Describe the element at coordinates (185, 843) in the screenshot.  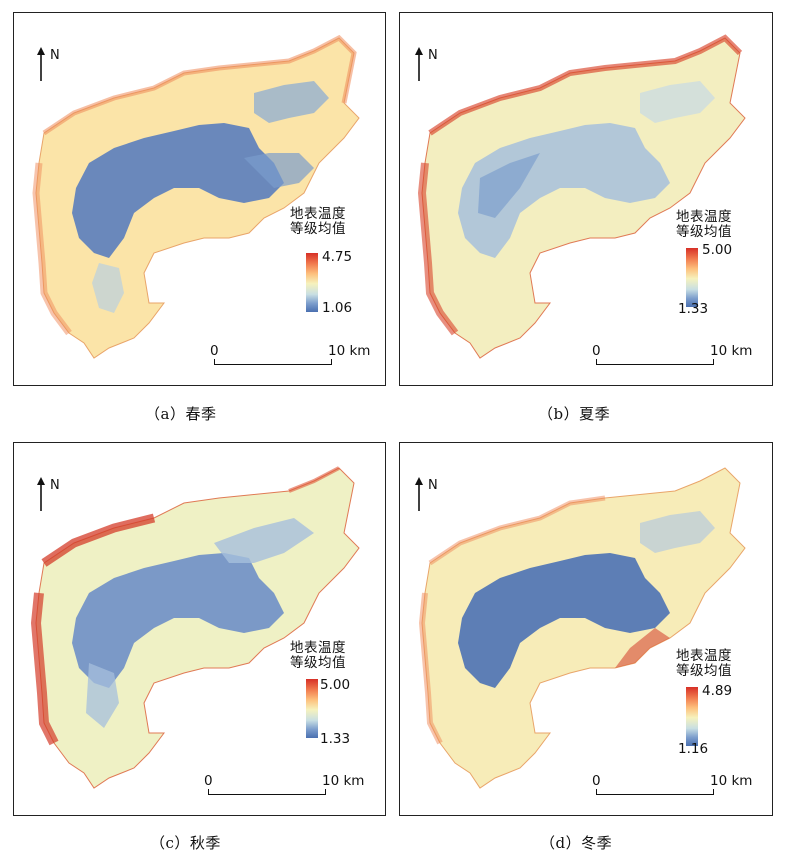
I see `caption-autumn: （c）秋季` at that location.